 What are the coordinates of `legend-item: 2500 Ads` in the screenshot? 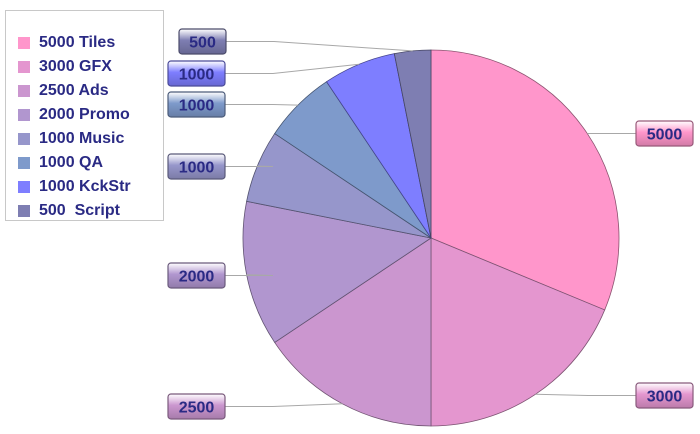 It's located at (63, 91).